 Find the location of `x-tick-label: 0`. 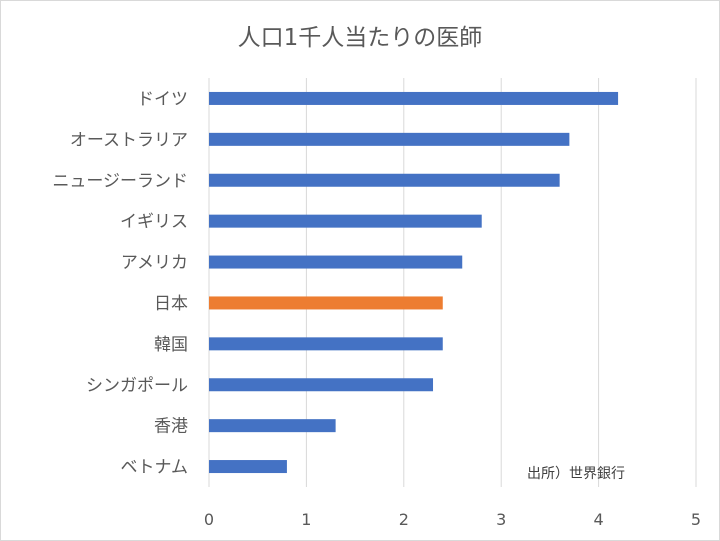

x-tick-label: 0 is located at coordinates (209, 519).